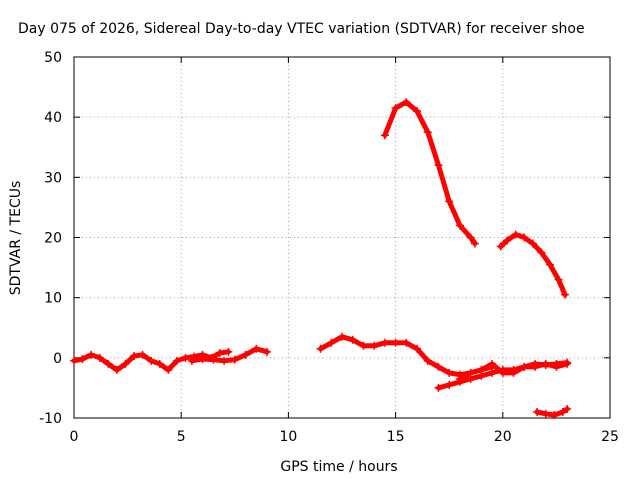 The image size is (640, 480). I want to click on series-line, so click(430, 172).